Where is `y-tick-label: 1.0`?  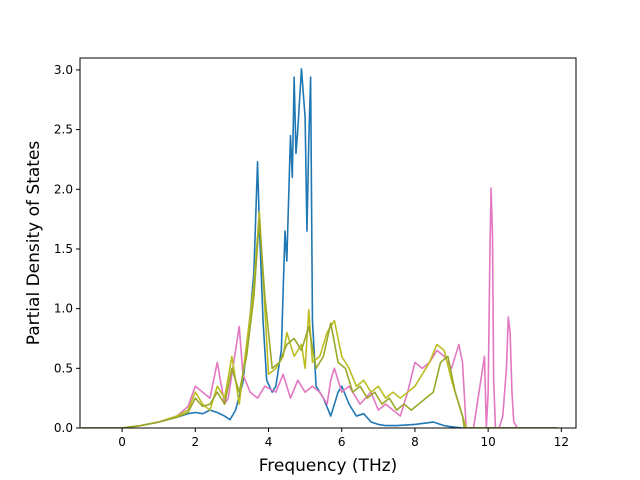
y-tick-label: 1.0 is located at coordinates (63, 309).